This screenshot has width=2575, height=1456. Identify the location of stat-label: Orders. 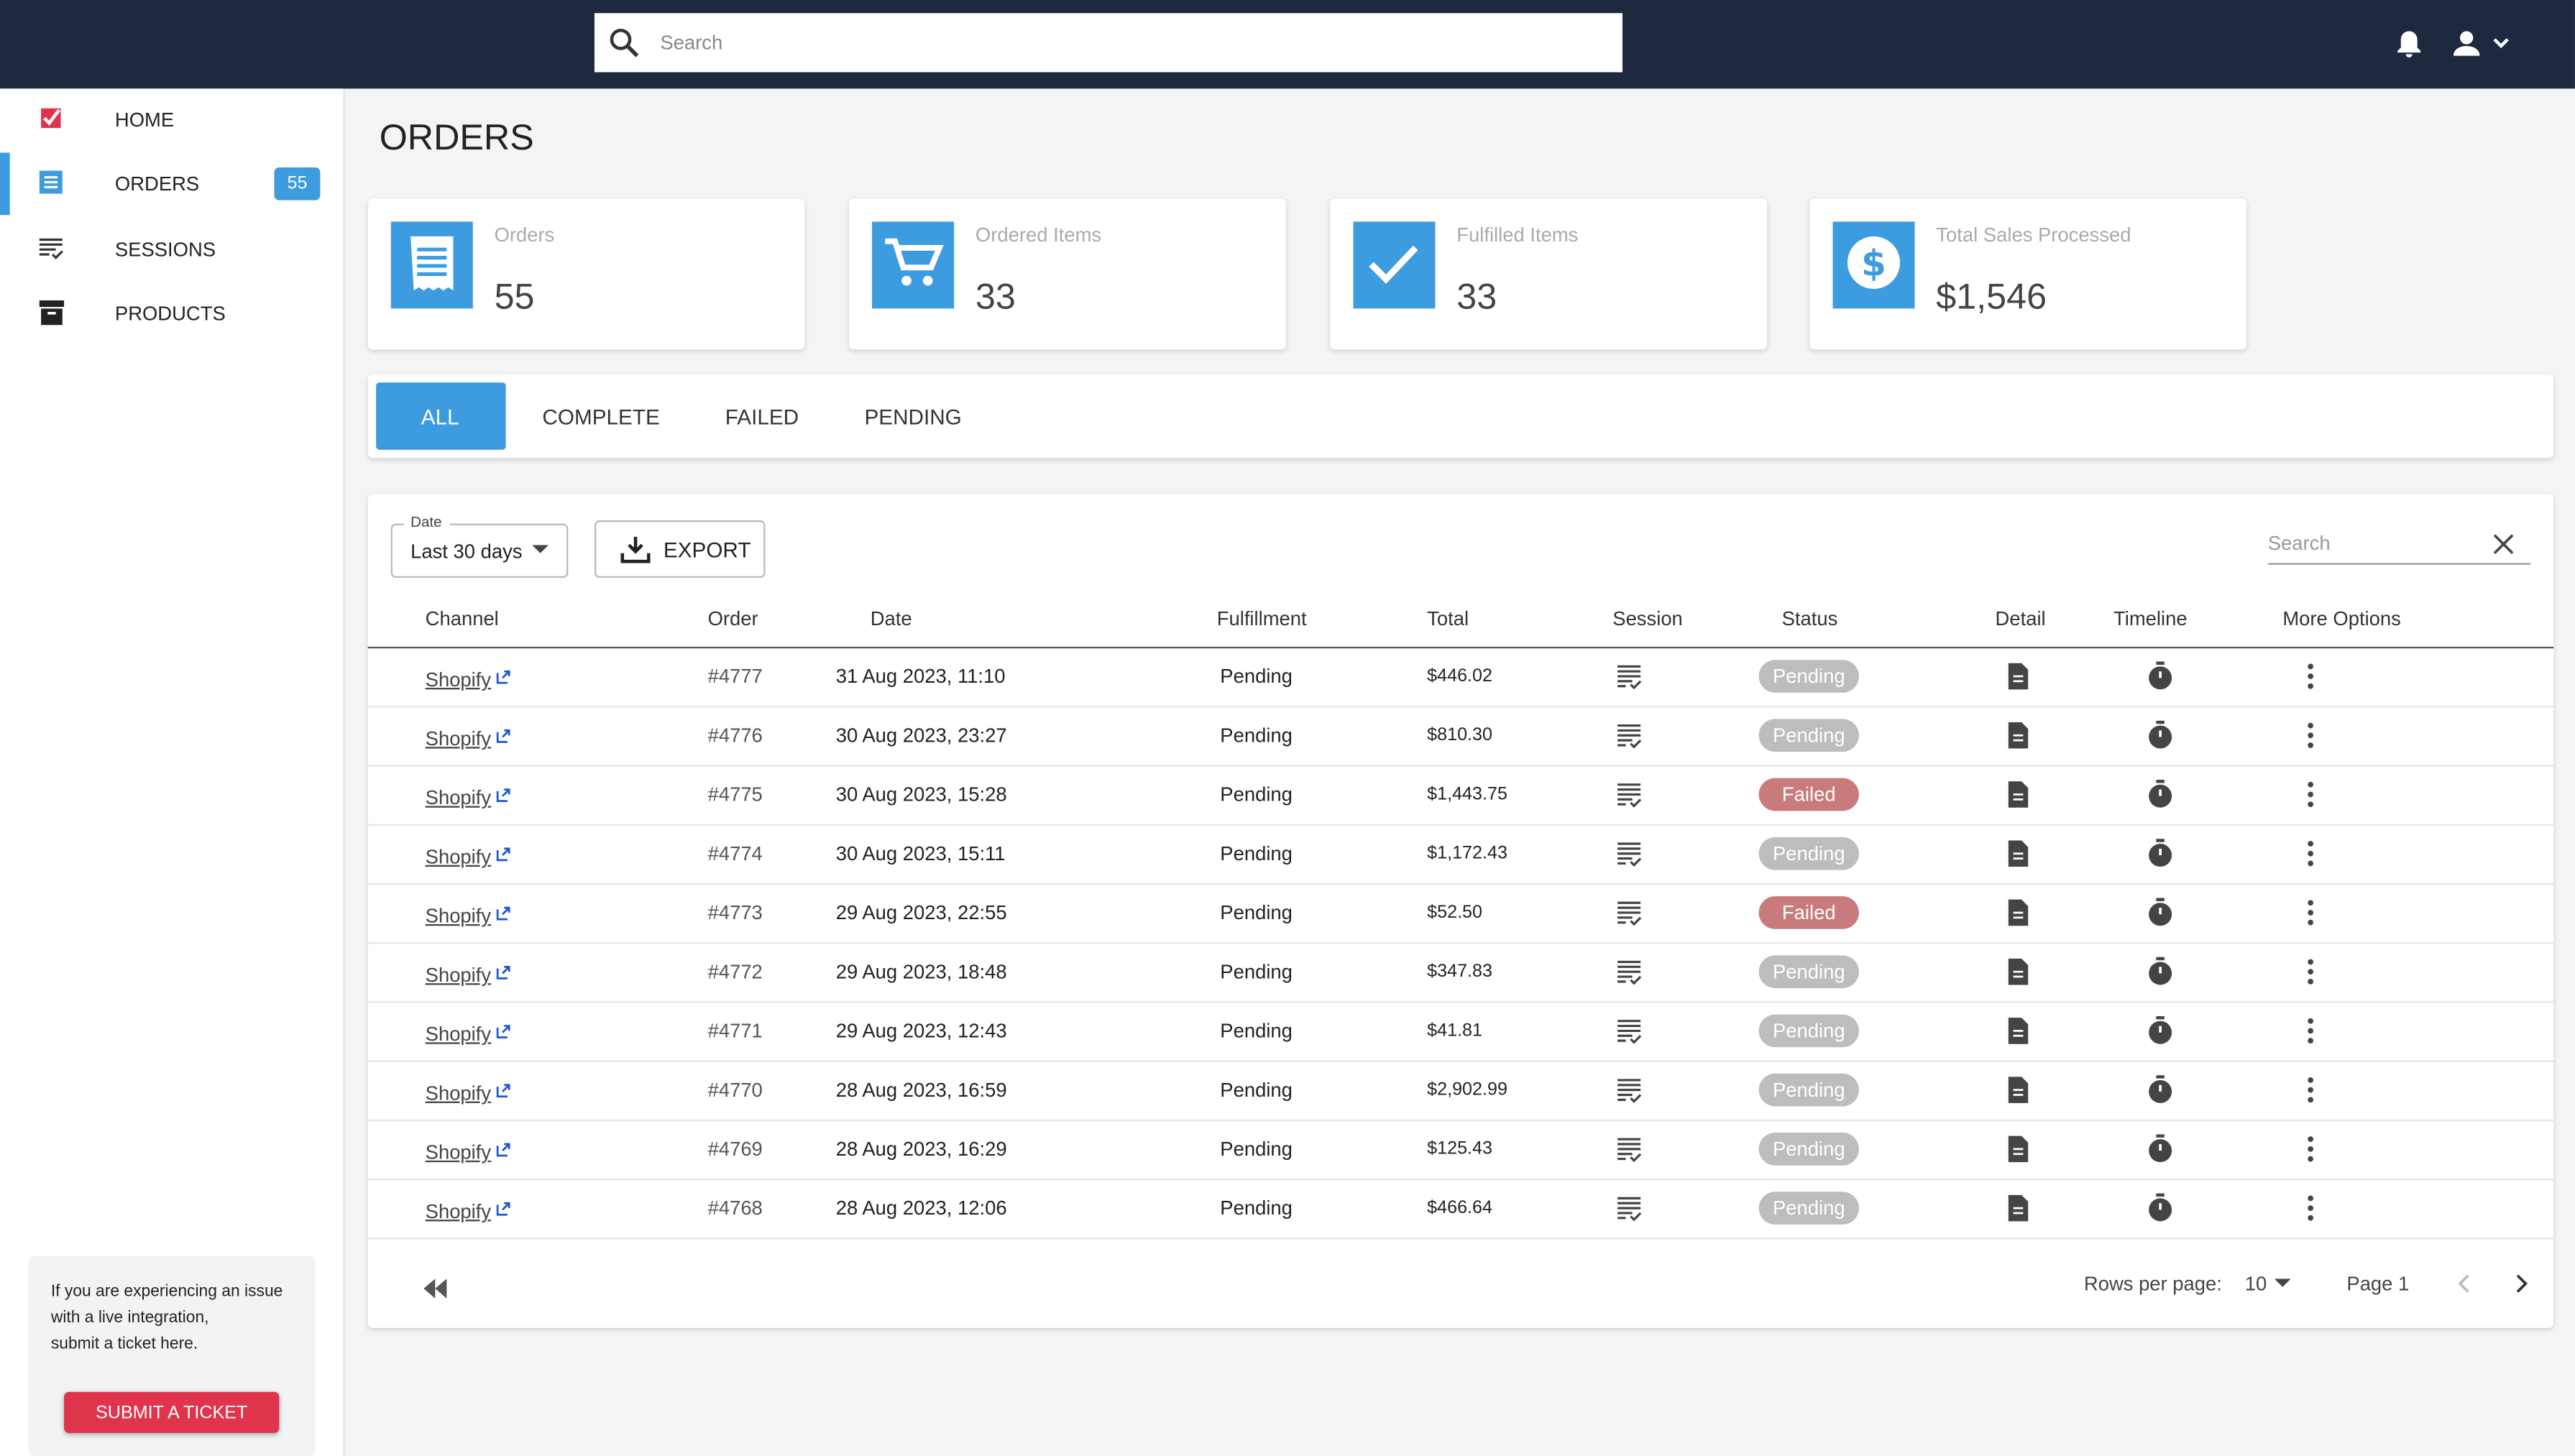
(524, 234).